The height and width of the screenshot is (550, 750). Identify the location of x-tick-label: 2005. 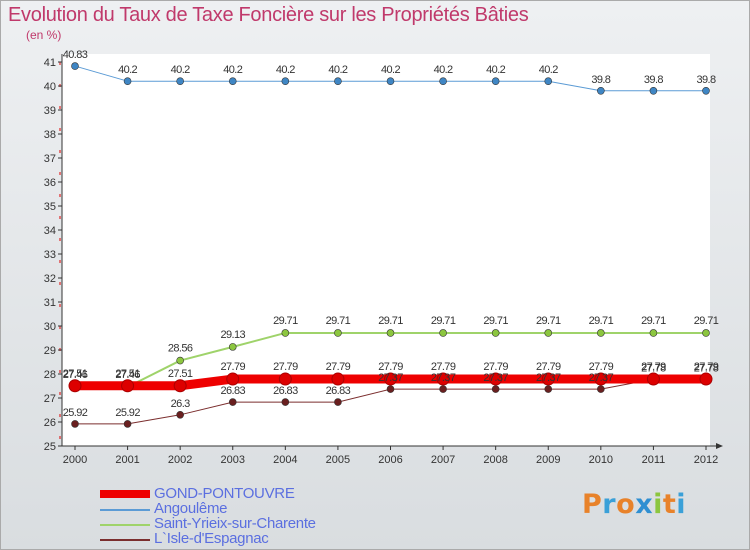
(338, 460).